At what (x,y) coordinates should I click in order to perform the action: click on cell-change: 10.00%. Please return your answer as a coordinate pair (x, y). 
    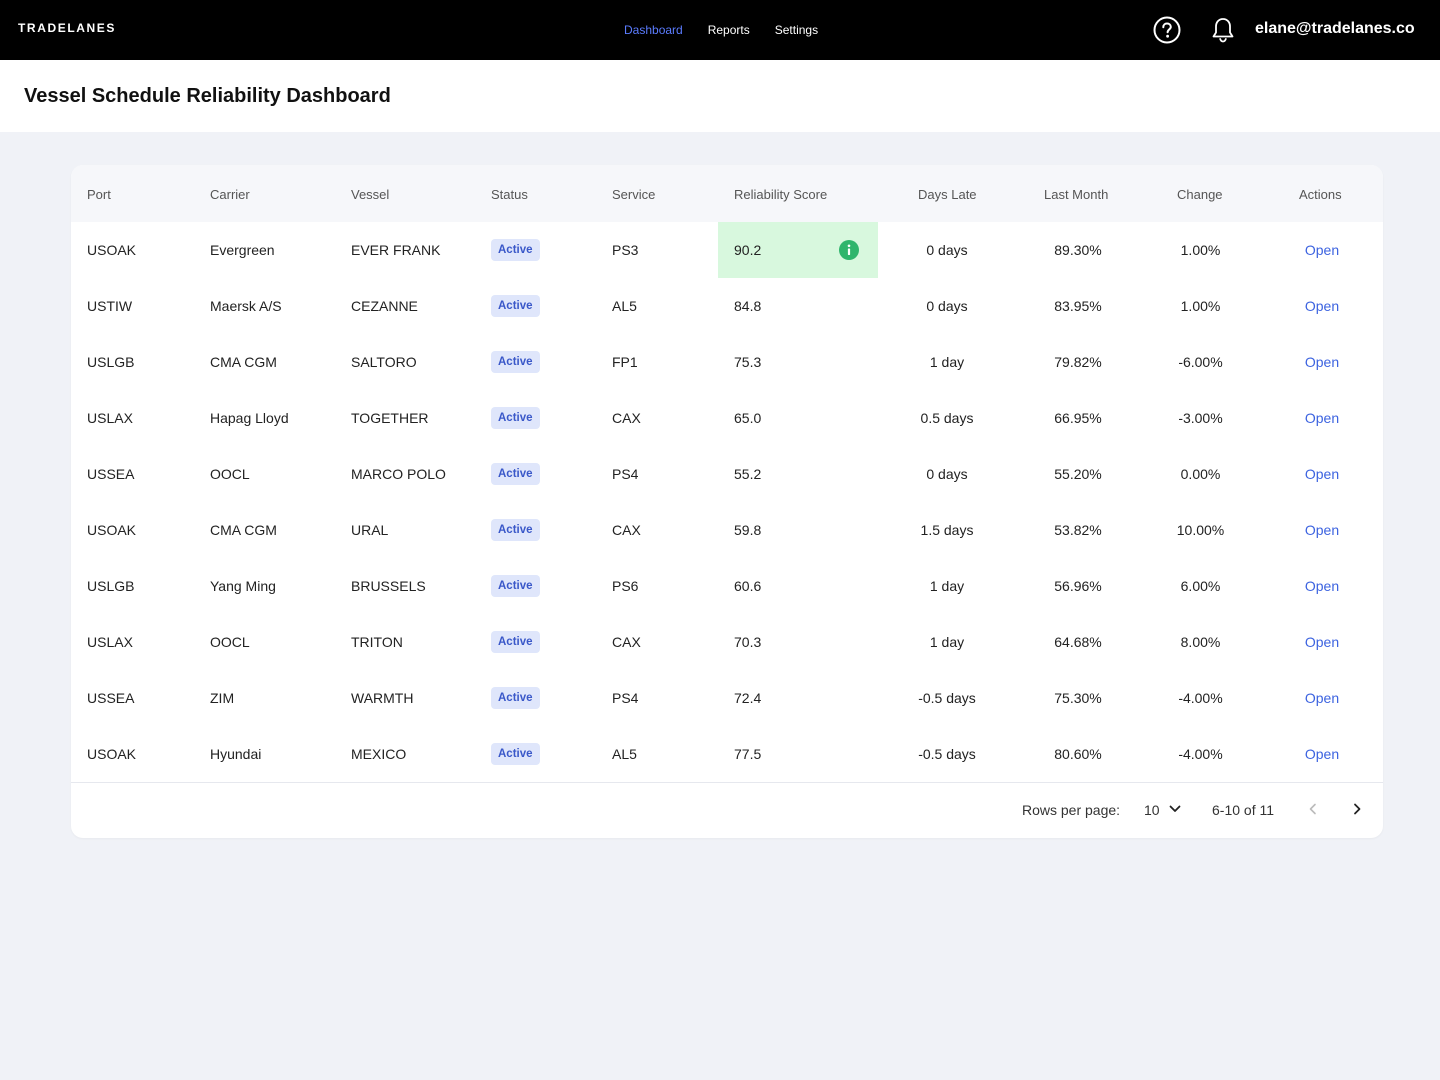
    Looking at the image, I should click on (1200, 530).